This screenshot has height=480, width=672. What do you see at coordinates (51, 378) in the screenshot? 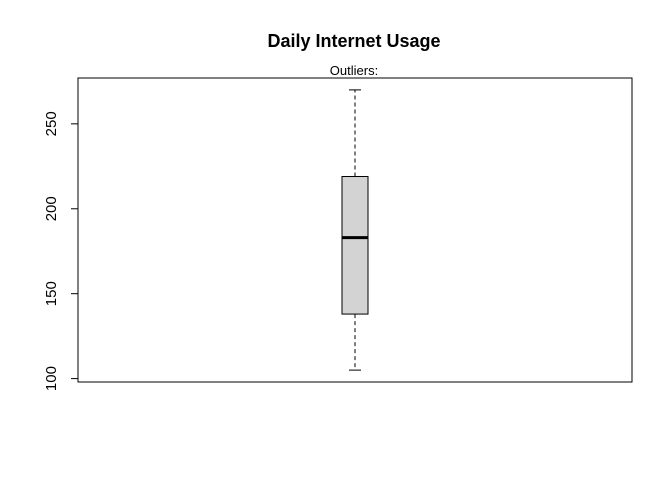
I see `y-tick-label: 100` at bounding box center [51, 378].